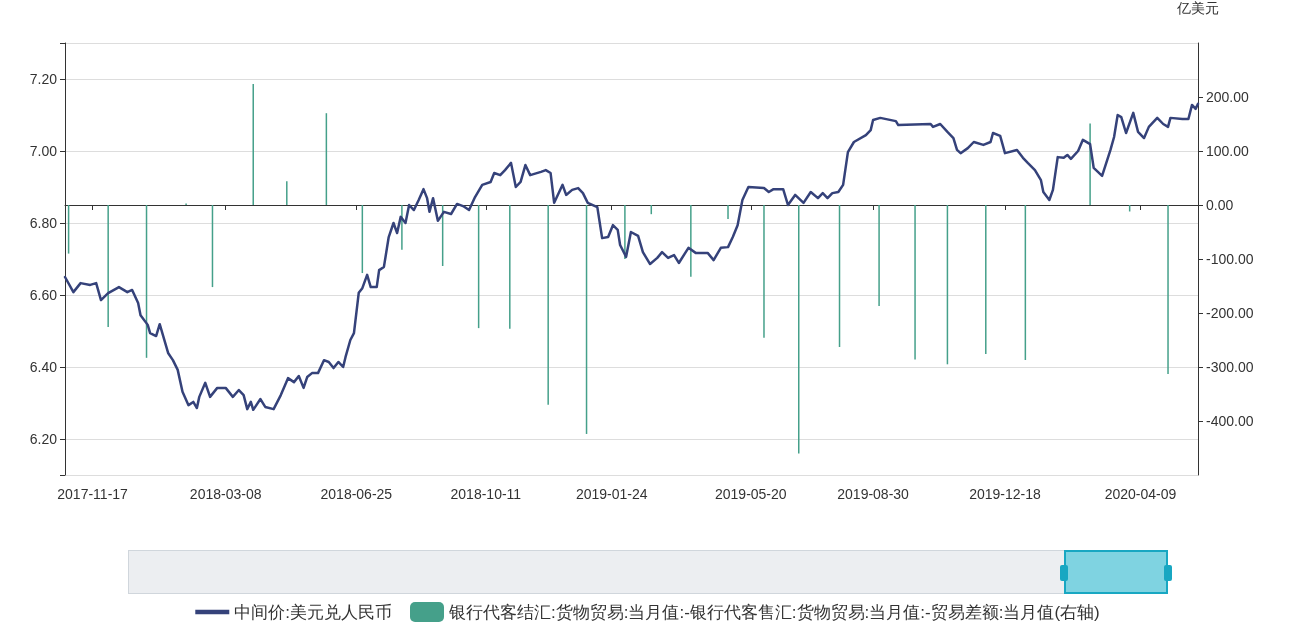 This screenshot has width=1295, height=631. What do you see at coordinates (1230, 259) in the screenshot?
I see `y2-tick-label: -100.00` at bounding box center [1230, 259].